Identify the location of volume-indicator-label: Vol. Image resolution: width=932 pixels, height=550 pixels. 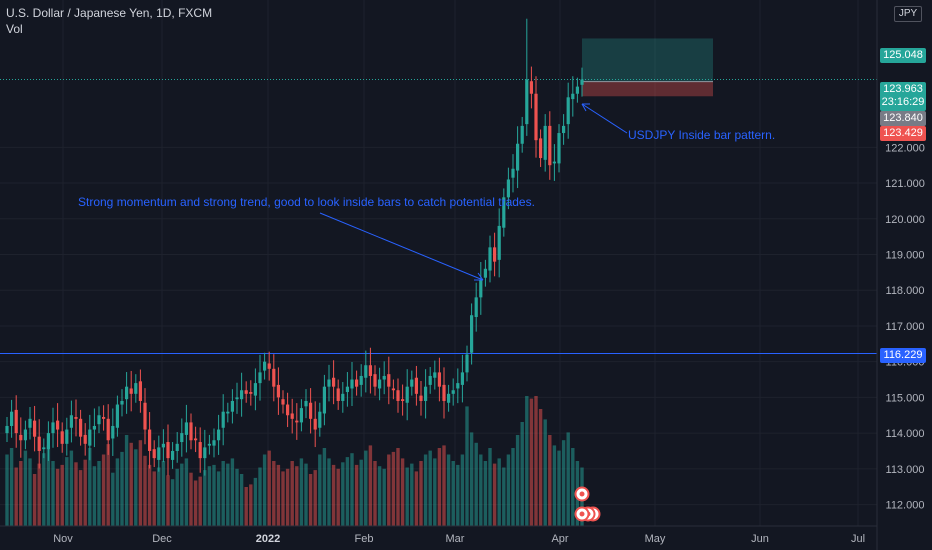
(14, 29).